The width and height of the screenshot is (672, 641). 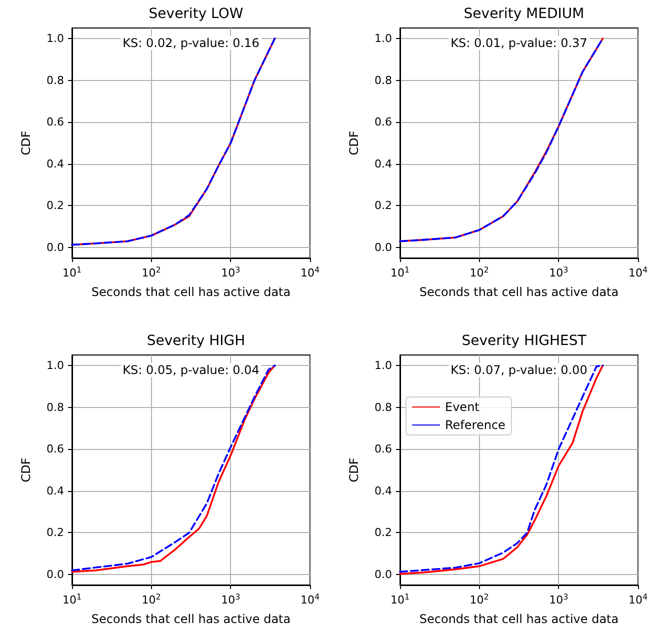 I want to click on chart-title: Severity HIGHEST, so click(x=524, y=341).